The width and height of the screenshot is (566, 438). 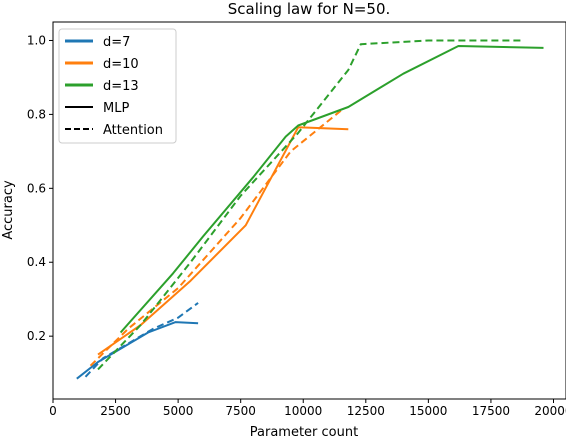 I want to click on x-tick-label: 5000, so click(x=178, y=411).